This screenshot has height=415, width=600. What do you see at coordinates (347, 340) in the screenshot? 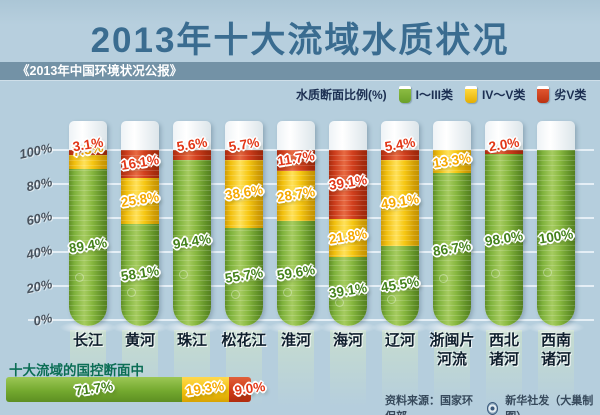
I see `category-label: 海河` at bounding box center [347, 340].